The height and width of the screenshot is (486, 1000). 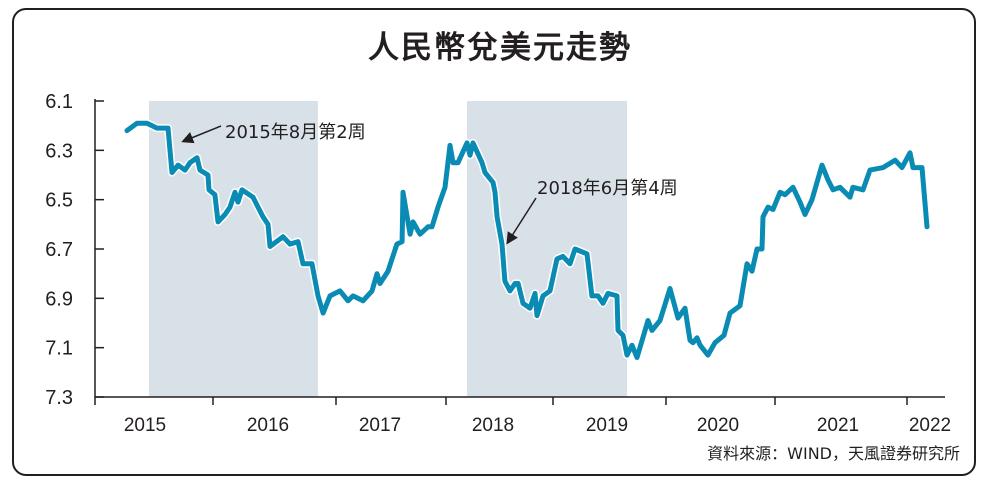 What do you see at coordinates (930, 425) in the screenshot?
I see `x-tick-label: 2022` at bounding box center [930, 425].